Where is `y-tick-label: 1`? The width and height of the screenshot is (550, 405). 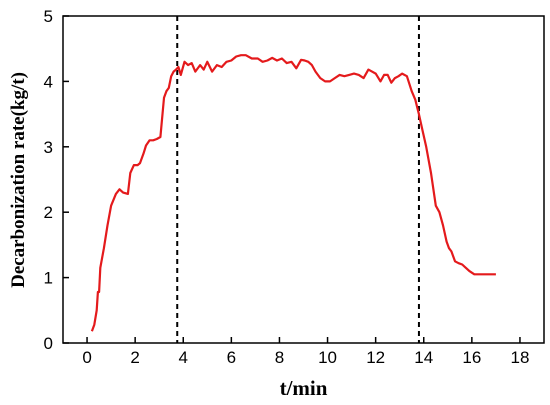 y-tick-label: 1 is located at coordinates (48, 278).